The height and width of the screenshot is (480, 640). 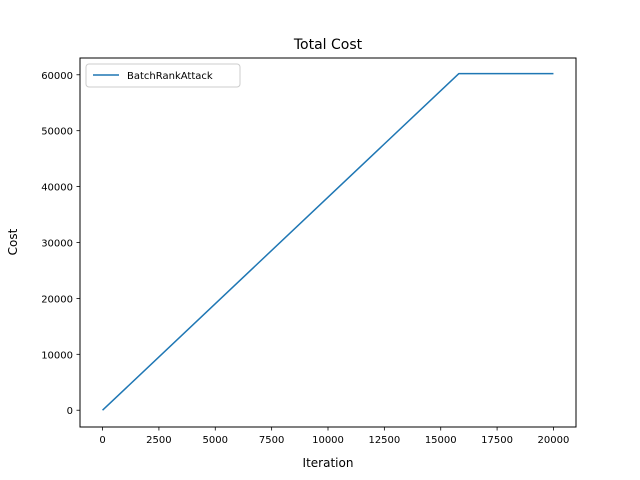 I want to click on y-tick-label: 10000, so click(x=57, y=355).